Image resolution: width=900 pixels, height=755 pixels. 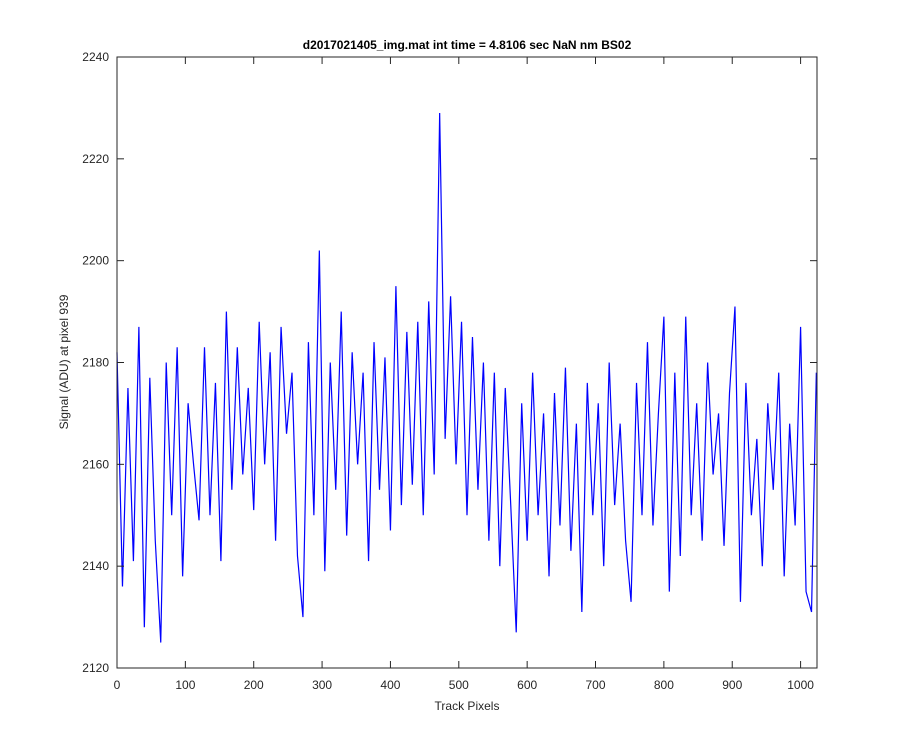 I want to click on x-tick-label: 600, so click(x=527, y=685).